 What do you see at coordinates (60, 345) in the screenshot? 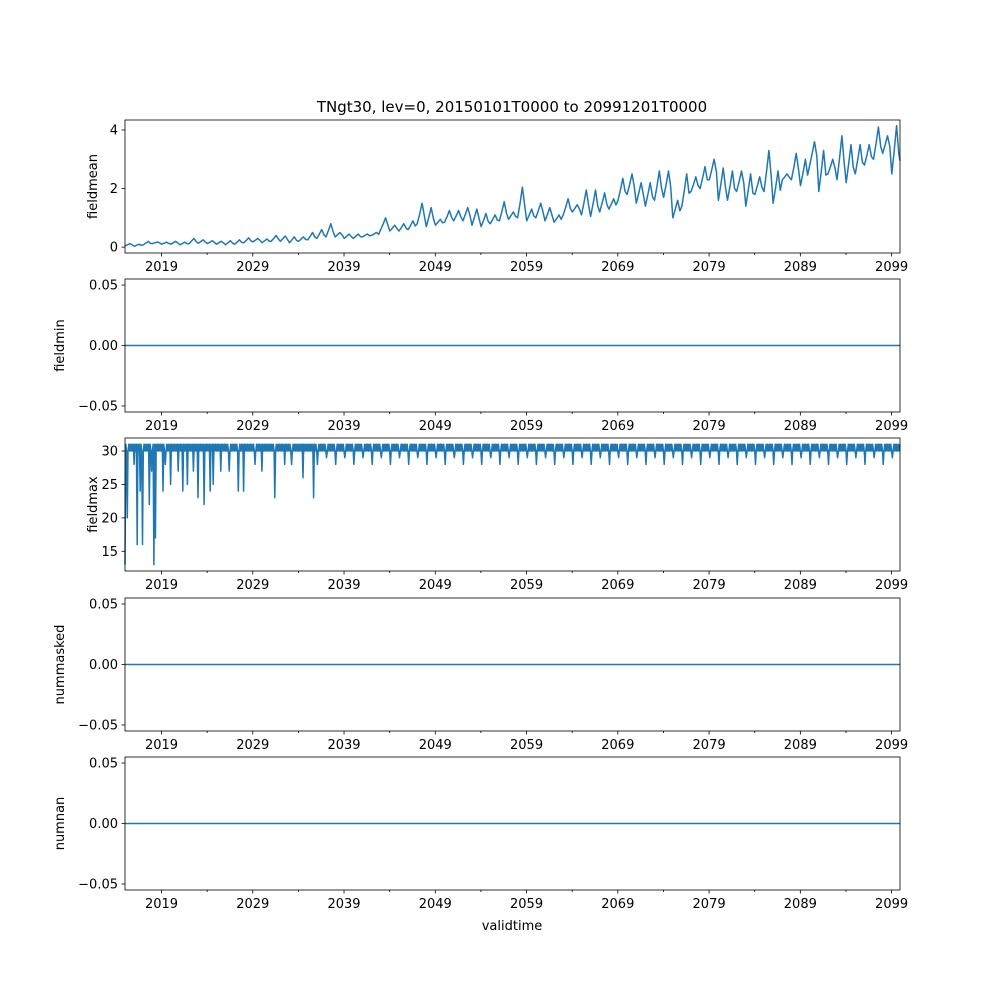
I see `y-axis-label: fieldmin` at bounding box center [60, 345].